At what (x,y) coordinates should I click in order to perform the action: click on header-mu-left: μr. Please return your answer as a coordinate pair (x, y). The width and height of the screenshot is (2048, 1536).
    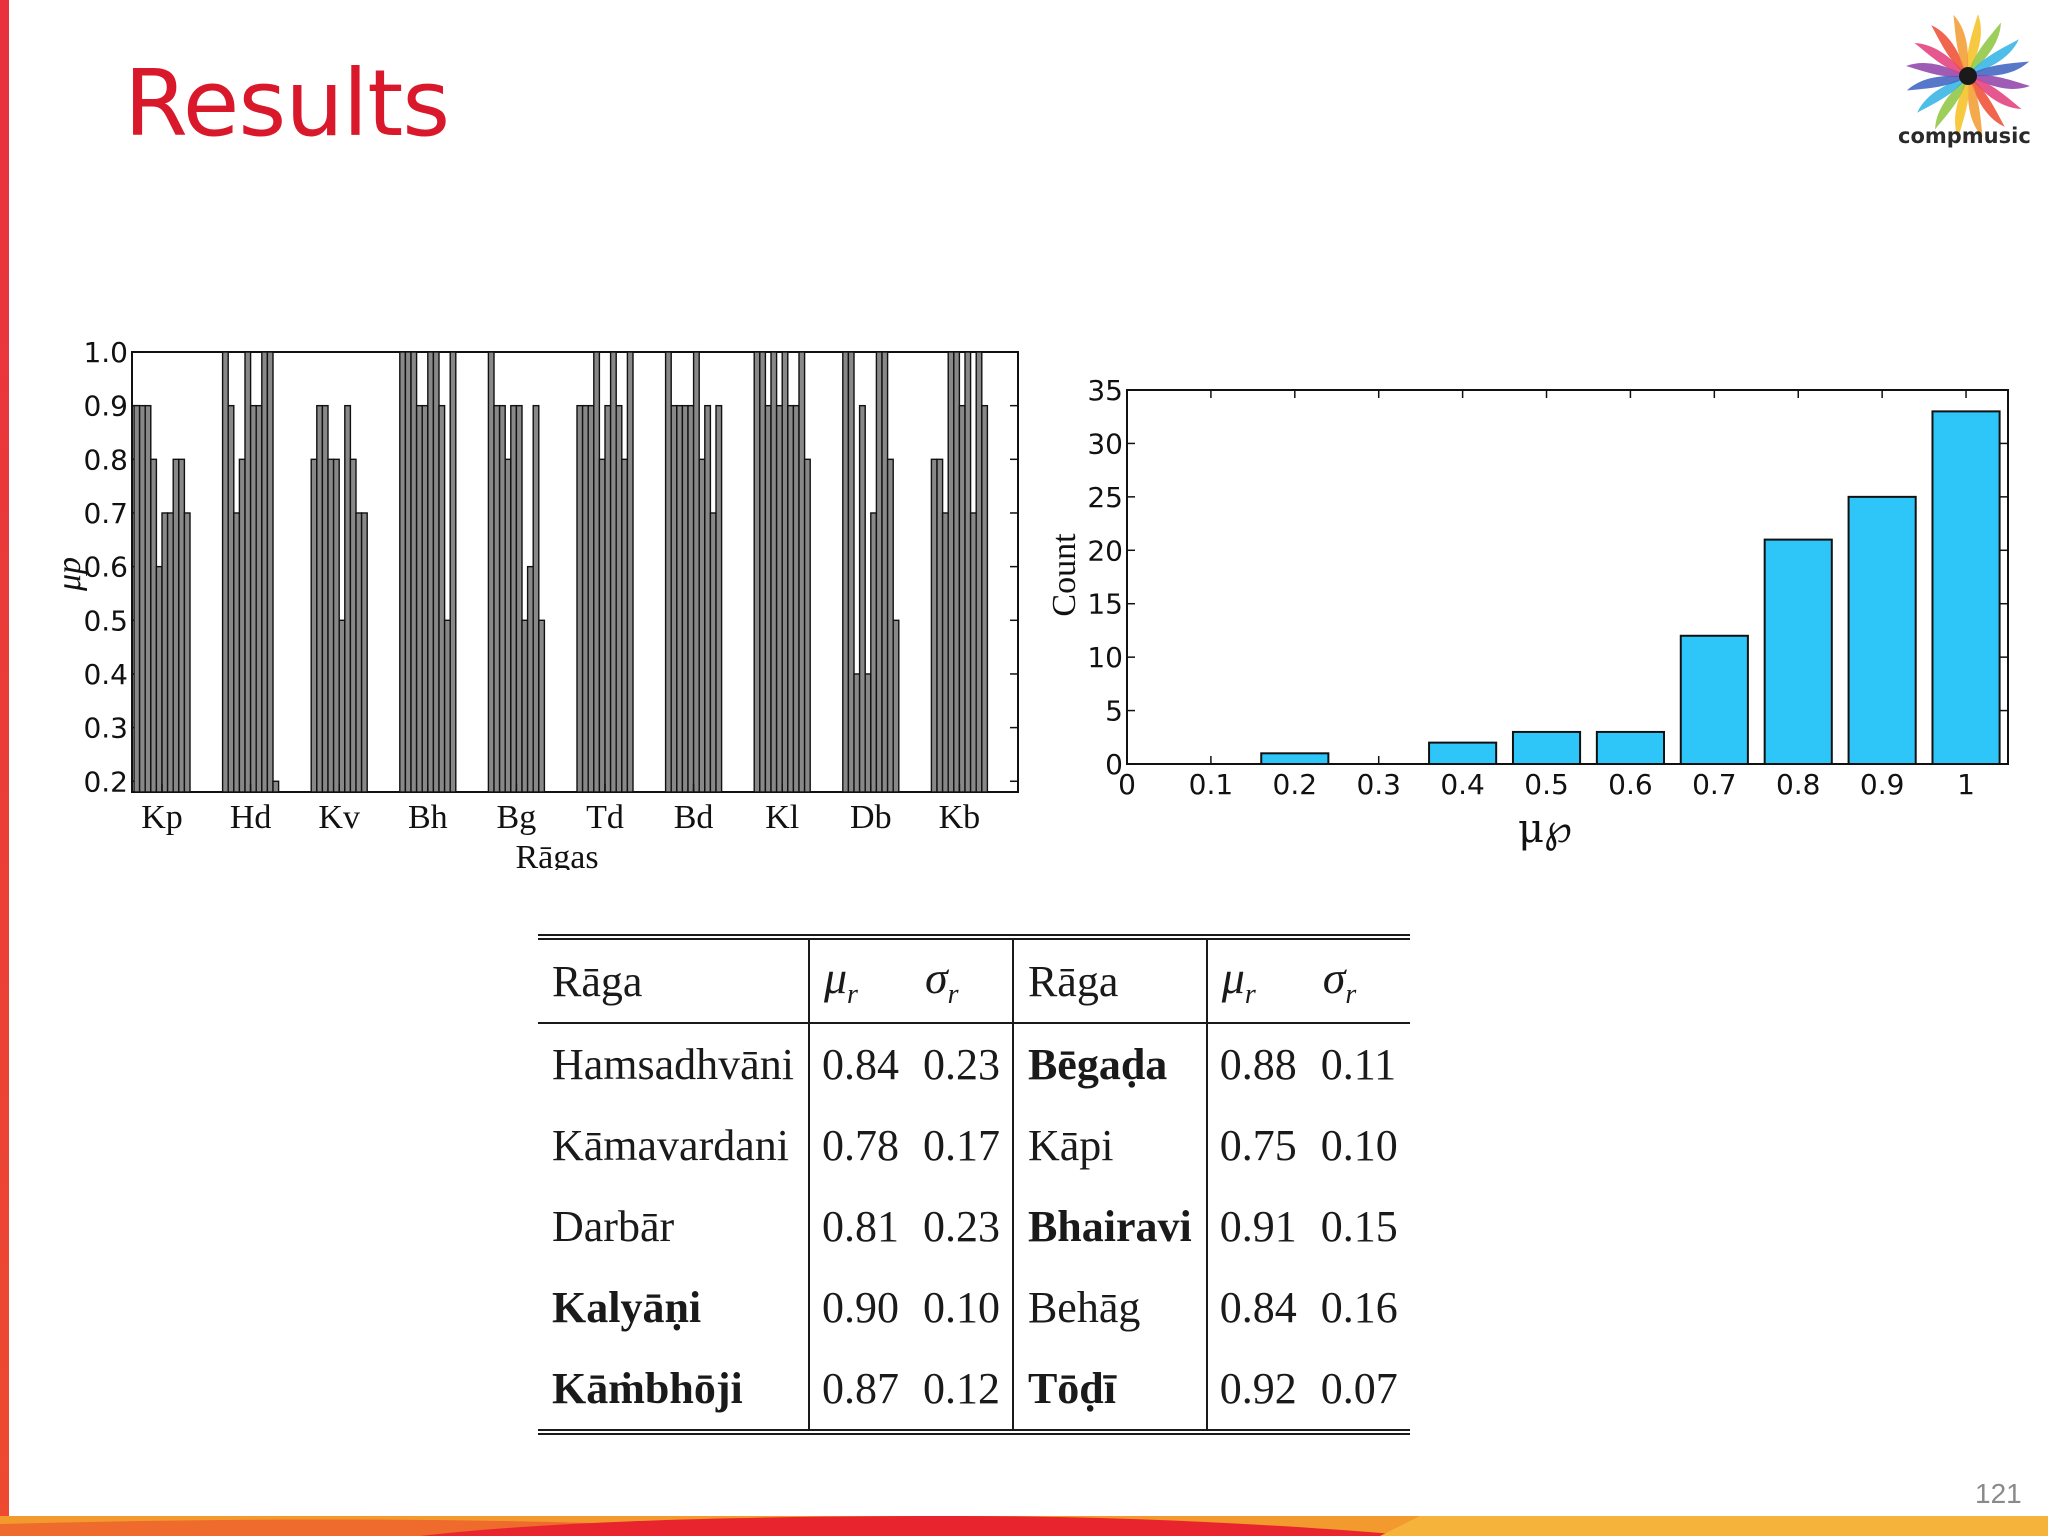
    Looking at the image, I should click on (859, 980).